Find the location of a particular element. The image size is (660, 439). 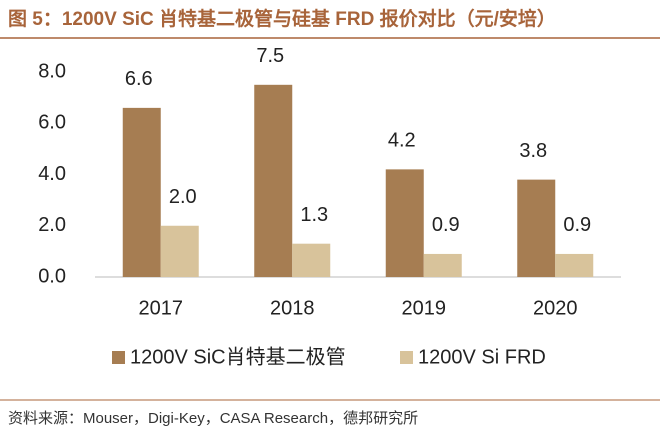

y-tick-label: 8.0 is located at coordinates (52, 71).